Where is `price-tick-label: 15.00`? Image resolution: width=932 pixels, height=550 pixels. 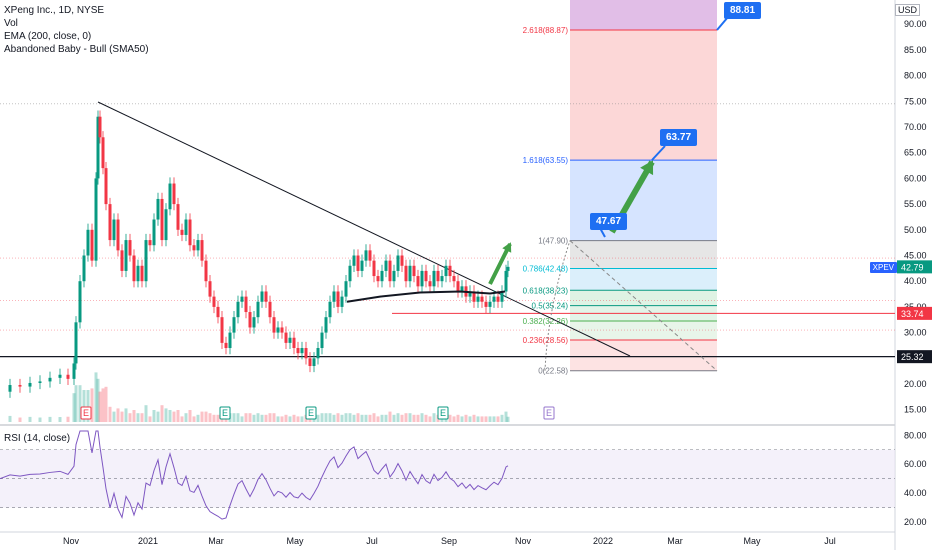
price-tick-label: 15.00 is located at coordinates (915, 410).